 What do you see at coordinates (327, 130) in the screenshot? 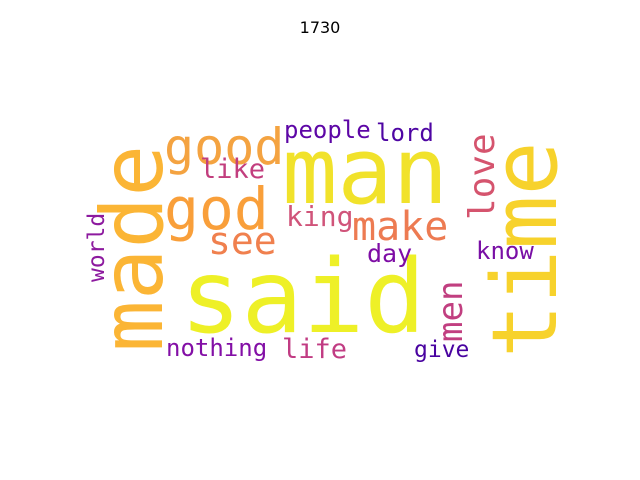
I see `word-people: people` at bounding box center [327, 130].